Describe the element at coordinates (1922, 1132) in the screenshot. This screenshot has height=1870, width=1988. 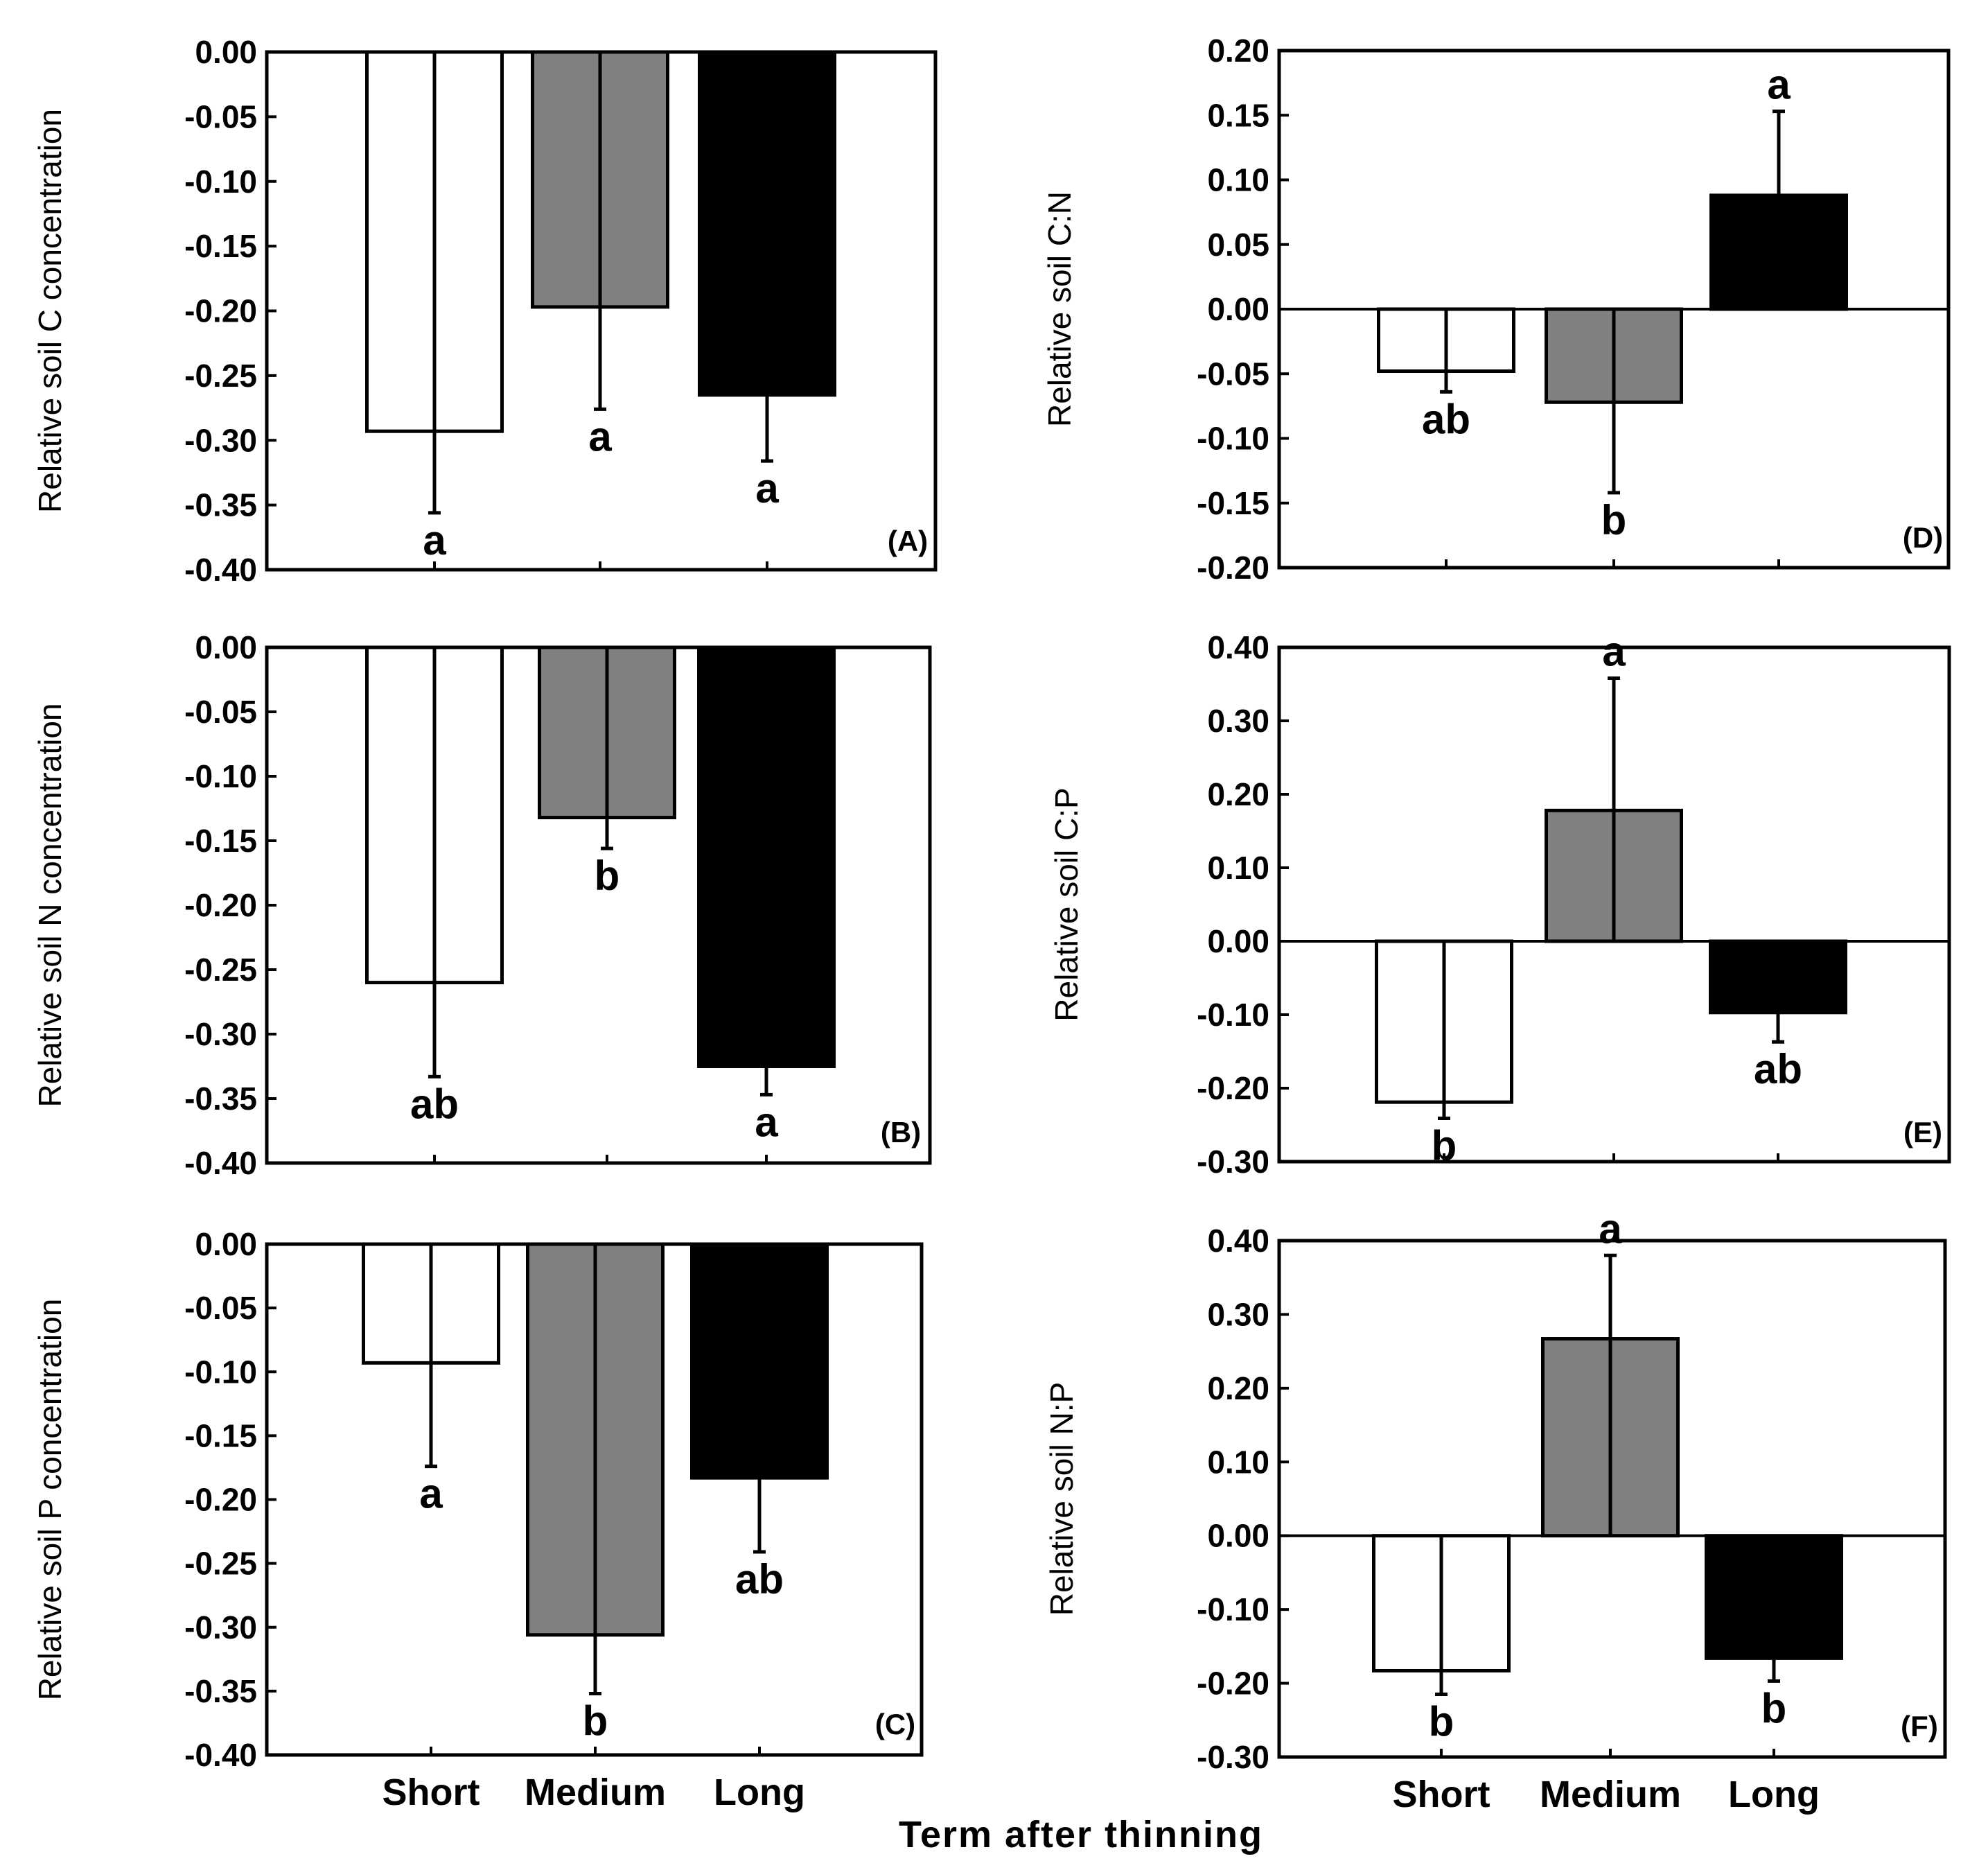
I see `panel-tag: (E)` at that location.